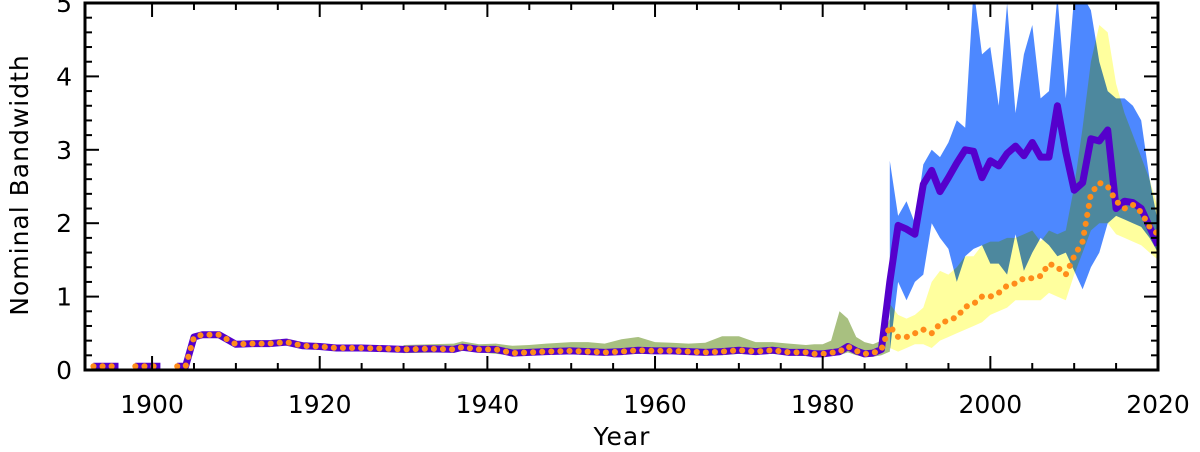 This screenshot has height=452, width=1200. I want to click on y-tick-label: 5, so click(64, 9).